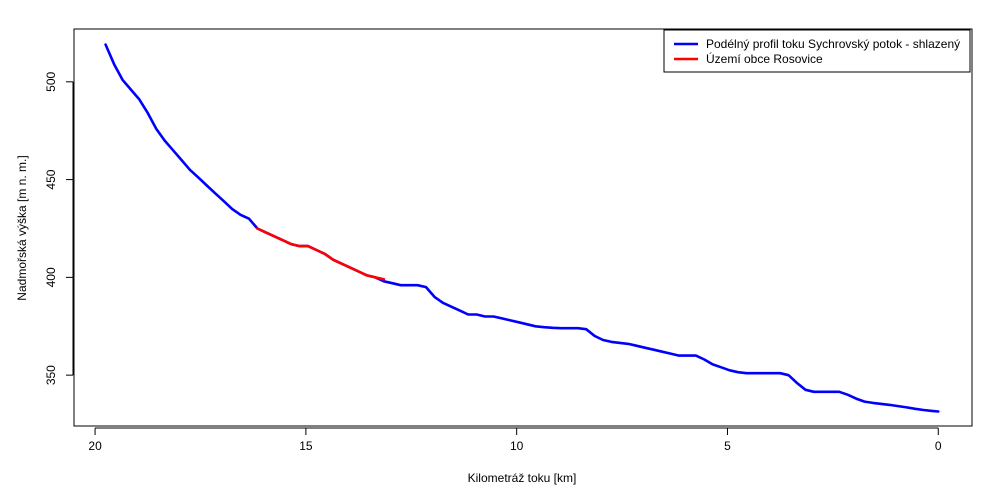 This screenshot has height=500, width=1000. What do you see at coordinates (51, 179) in the screenshot?
I see `y-tick-label: 450` at bounding box center [51, 179].